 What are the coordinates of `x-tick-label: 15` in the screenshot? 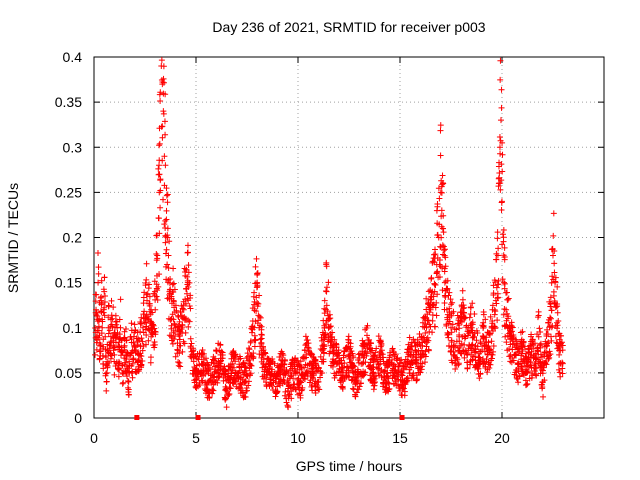 It's located at (400, 438).